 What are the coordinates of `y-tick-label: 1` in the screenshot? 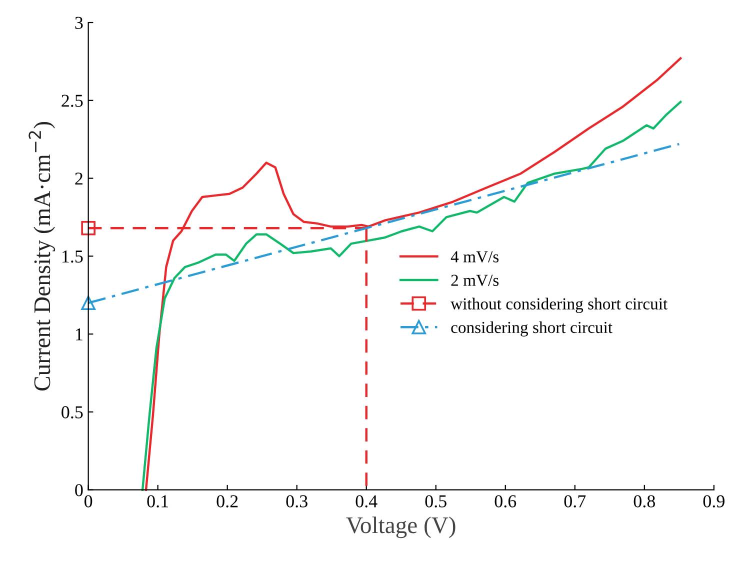 It's located at (79, 334).